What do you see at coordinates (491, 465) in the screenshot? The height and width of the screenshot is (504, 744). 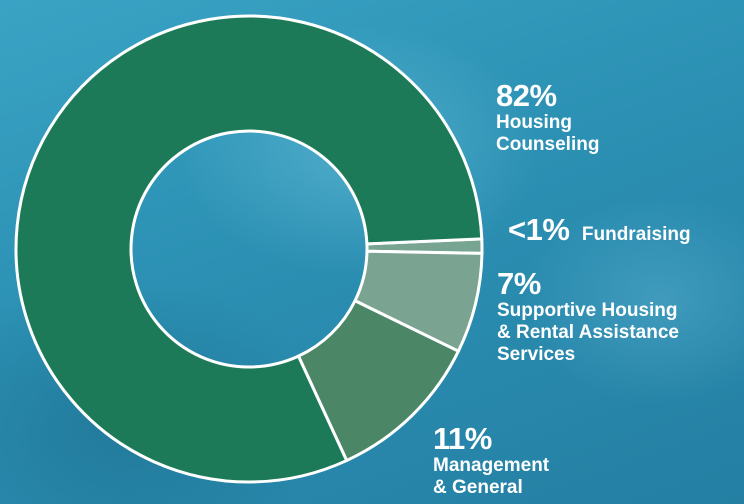 I see `management-label-line-1: Management` at bounding box center [491, 465].